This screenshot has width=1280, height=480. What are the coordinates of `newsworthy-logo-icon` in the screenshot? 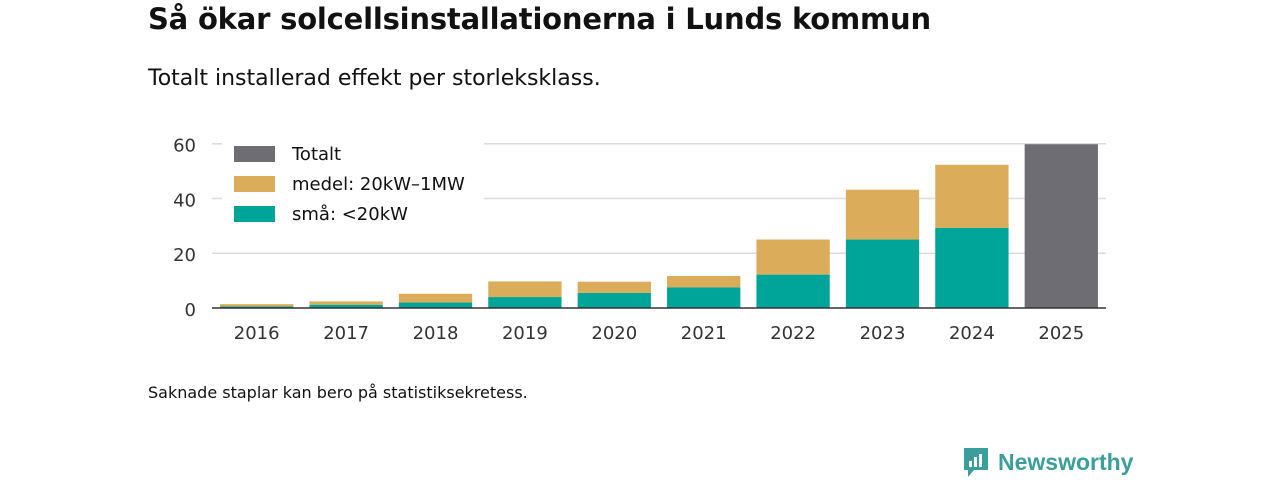 It's located at (976, 462).